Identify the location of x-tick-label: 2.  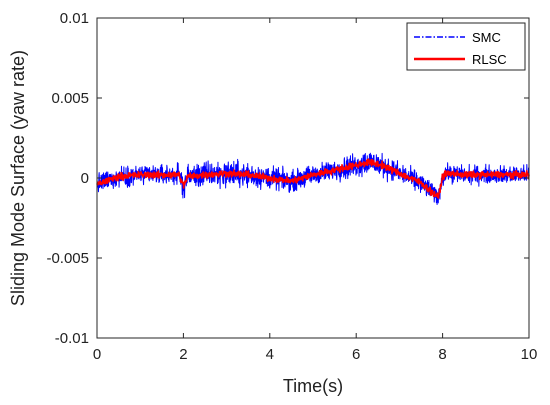
(183, 354).